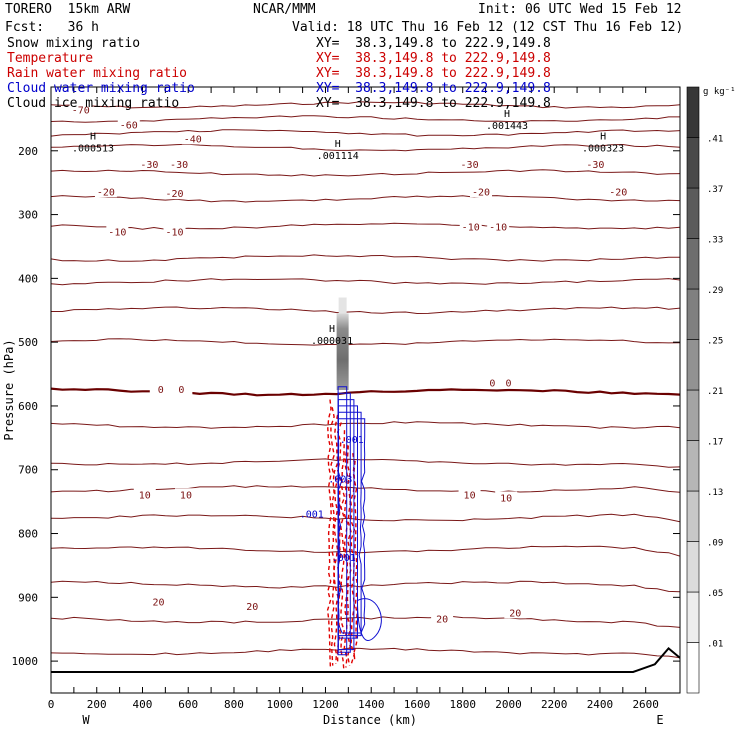 This screenshot has height=740, width=740. Describe the element at coordinates (81, 111) in the screenshot. I see `temperature-label: -70` at that location.